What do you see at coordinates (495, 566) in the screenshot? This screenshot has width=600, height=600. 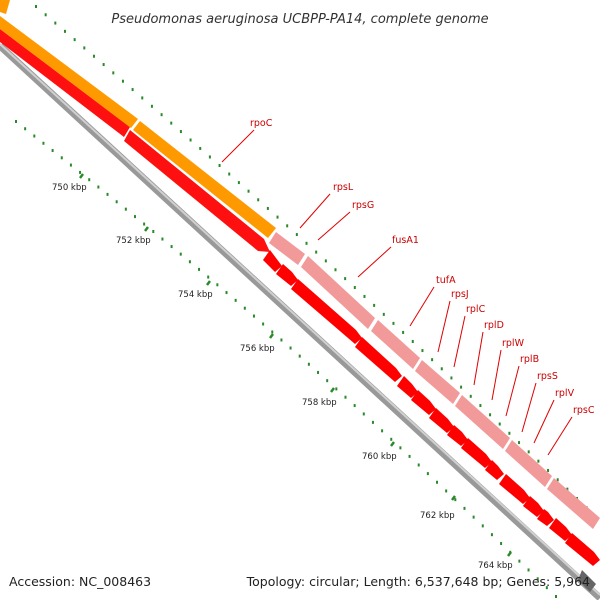 I see `tick-label-764: 764 kbp` at bounding box center [495, 566].